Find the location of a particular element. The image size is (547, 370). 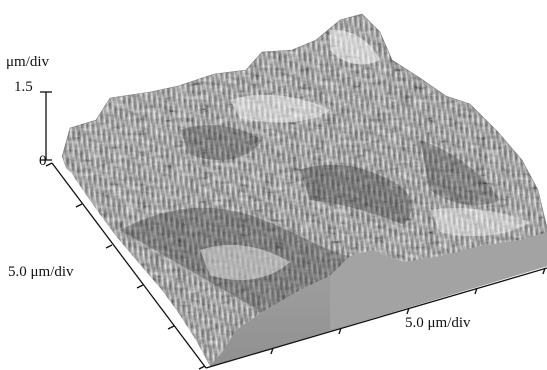

z-axis-unit-label: μm/div is located at coordinates (28, 62).